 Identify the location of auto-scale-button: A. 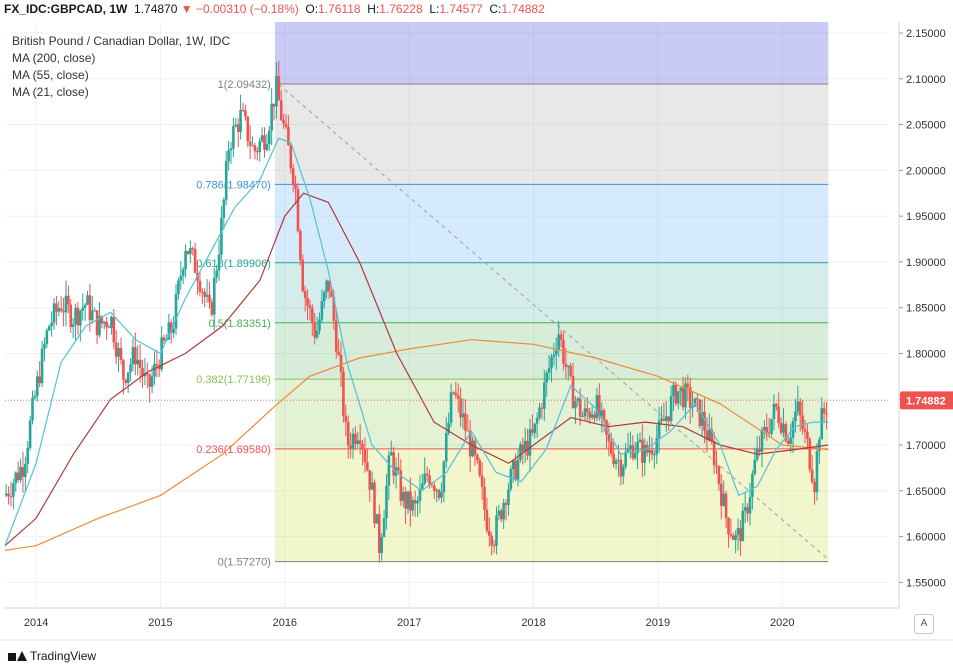
(924, 624).